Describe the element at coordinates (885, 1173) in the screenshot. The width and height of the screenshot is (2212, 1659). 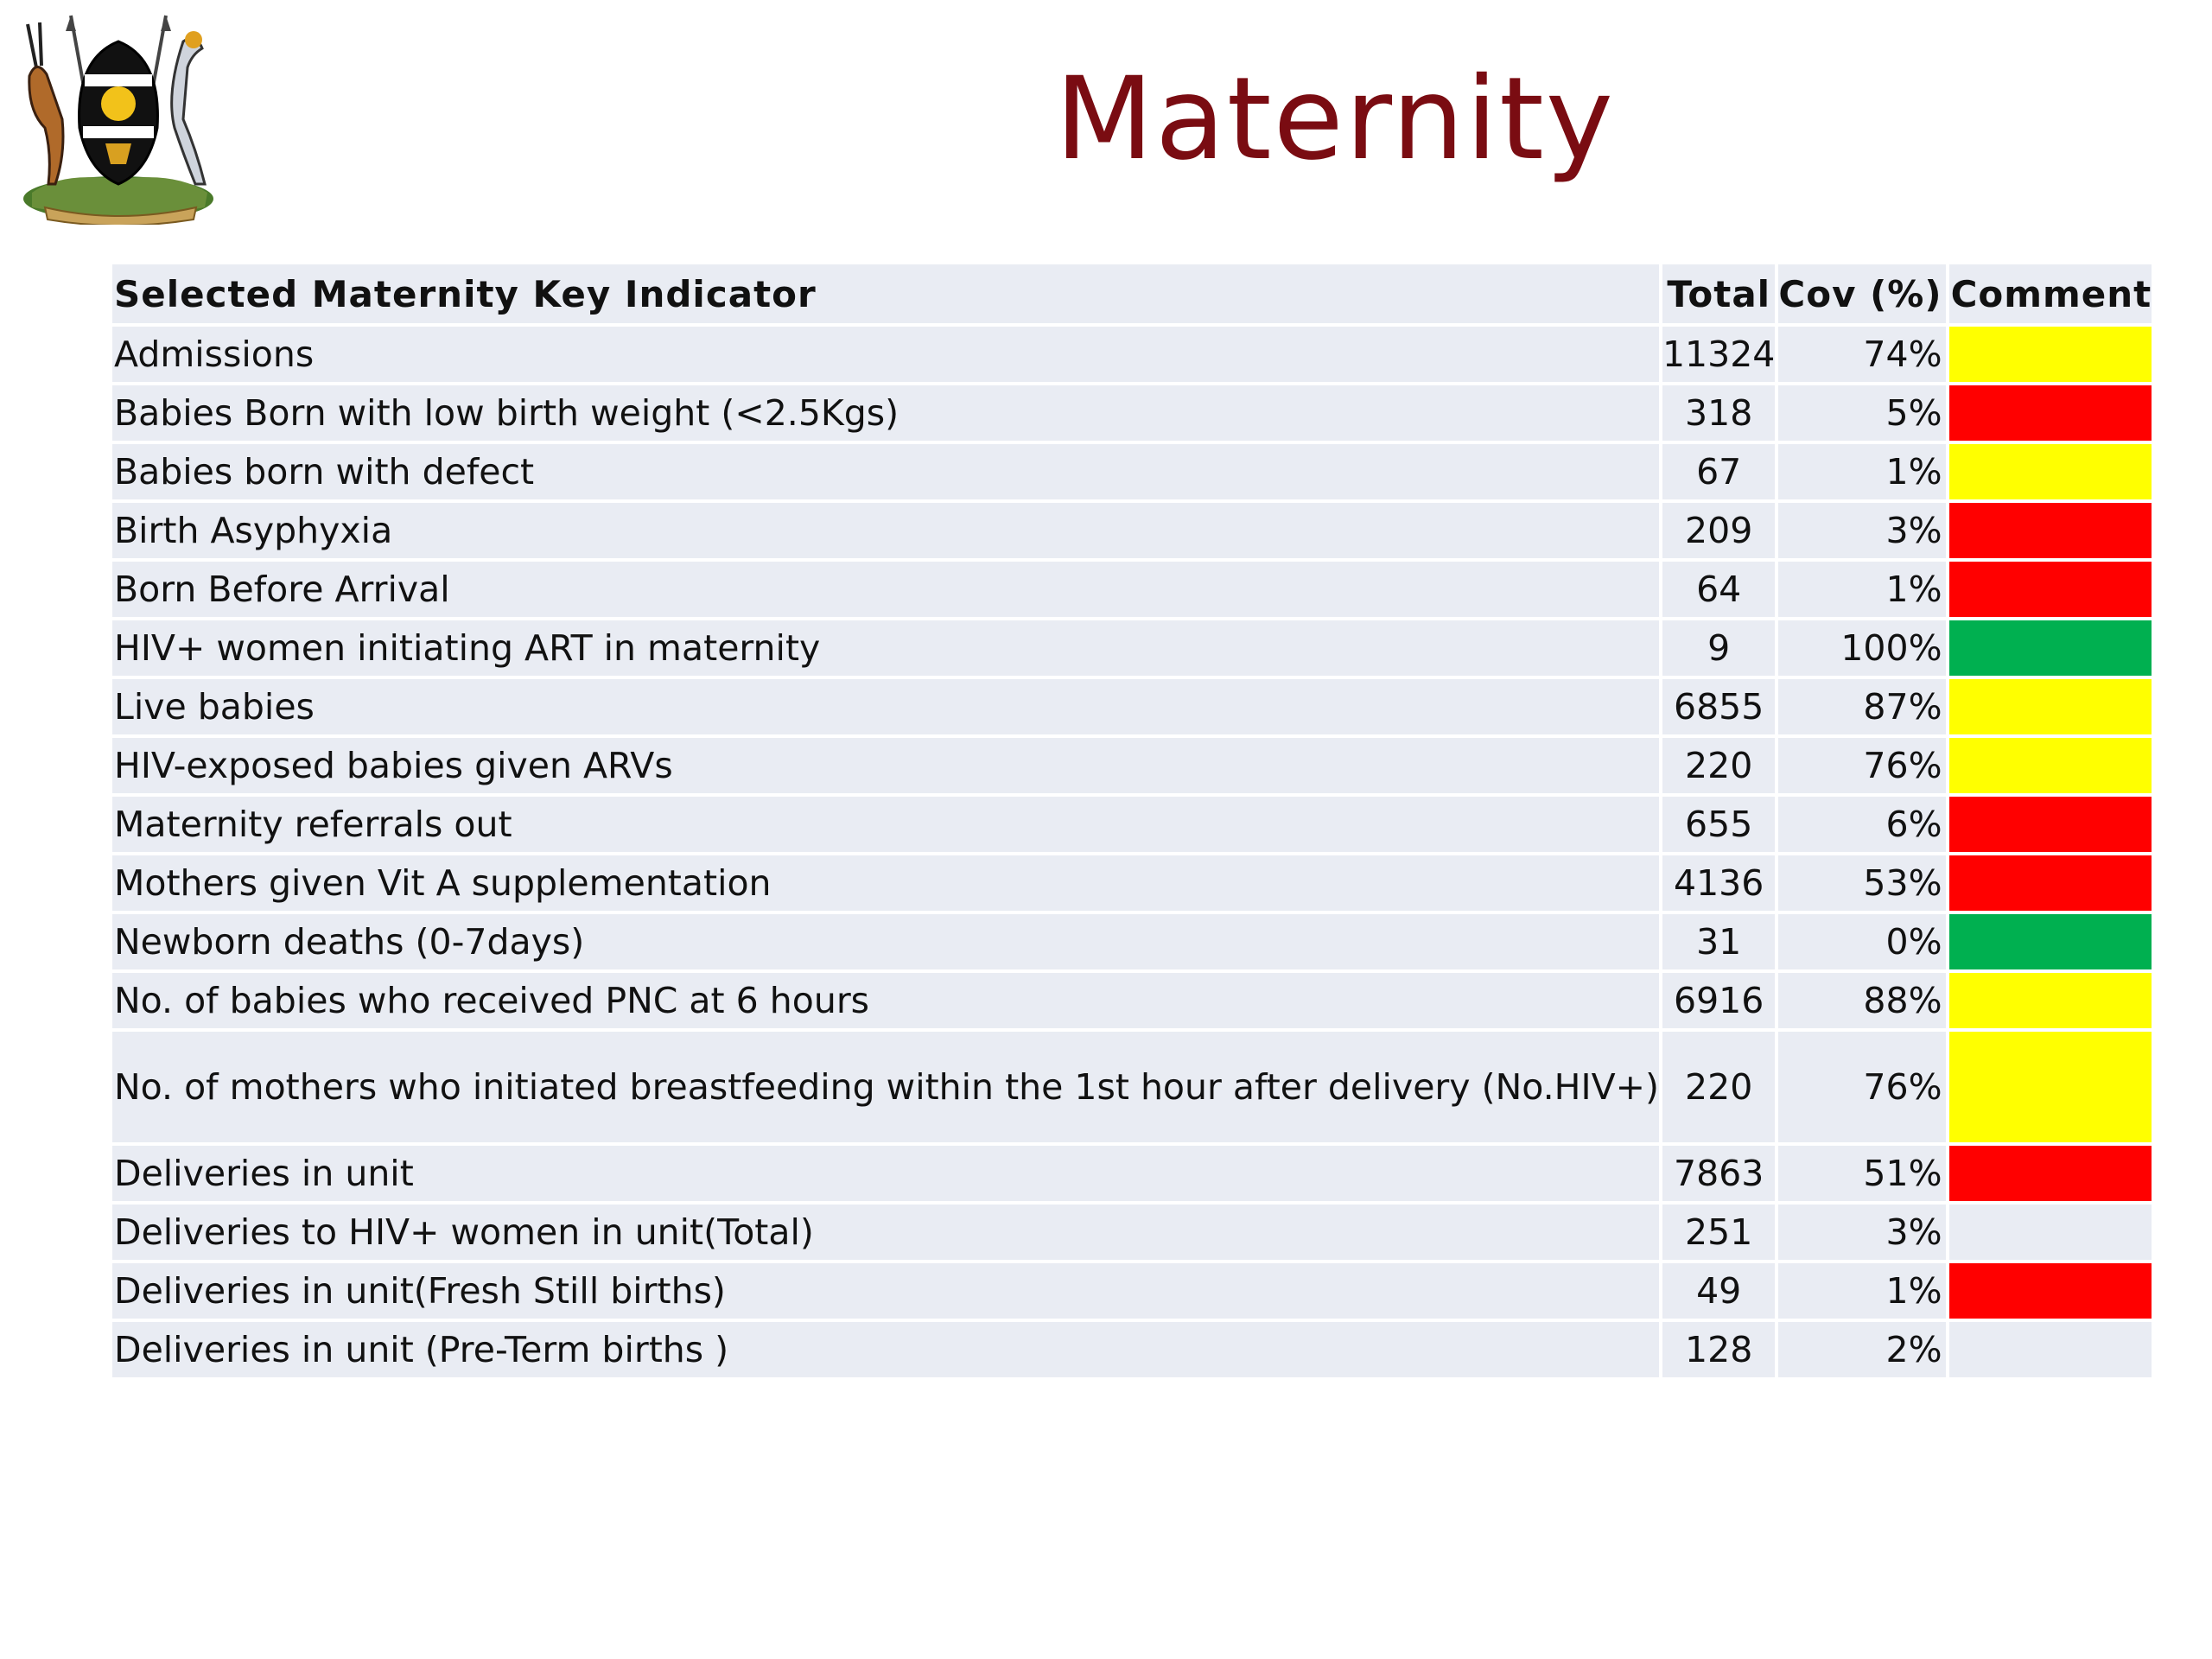
I see `indicator-cell: Deliveries in unit` at that location.